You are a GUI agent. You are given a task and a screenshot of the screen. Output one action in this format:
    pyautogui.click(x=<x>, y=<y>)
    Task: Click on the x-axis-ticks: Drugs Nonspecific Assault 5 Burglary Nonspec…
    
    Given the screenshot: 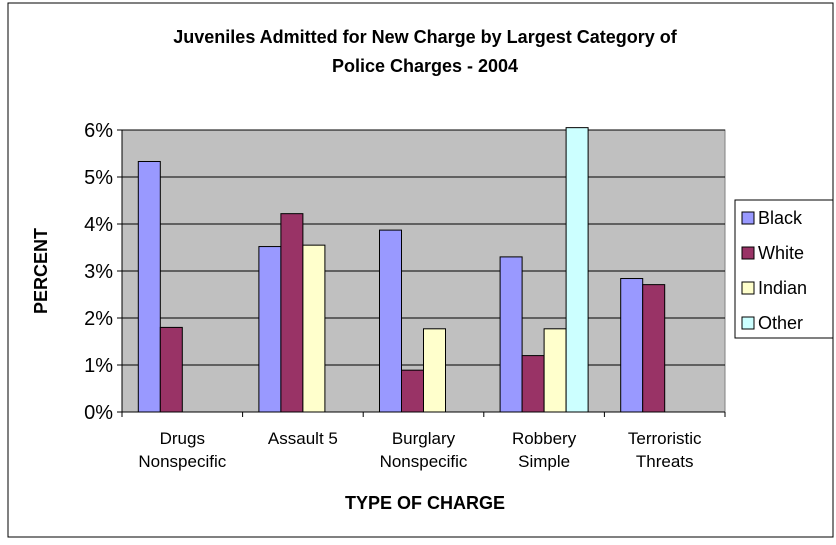 What is the action you would take?
    pyautogui.click(x=423, y=441)
    